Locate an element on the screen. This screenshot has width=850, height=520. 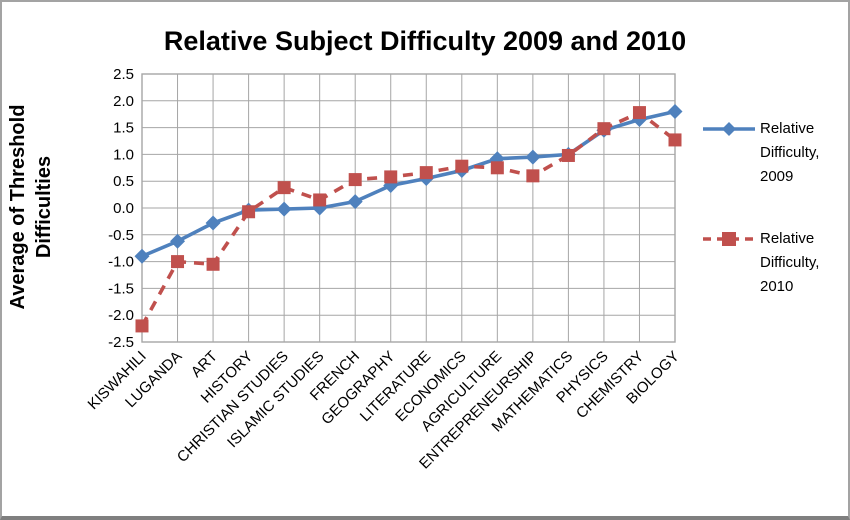
legend-label-2009-line3: 2009 is located at coordinates (777, 176).